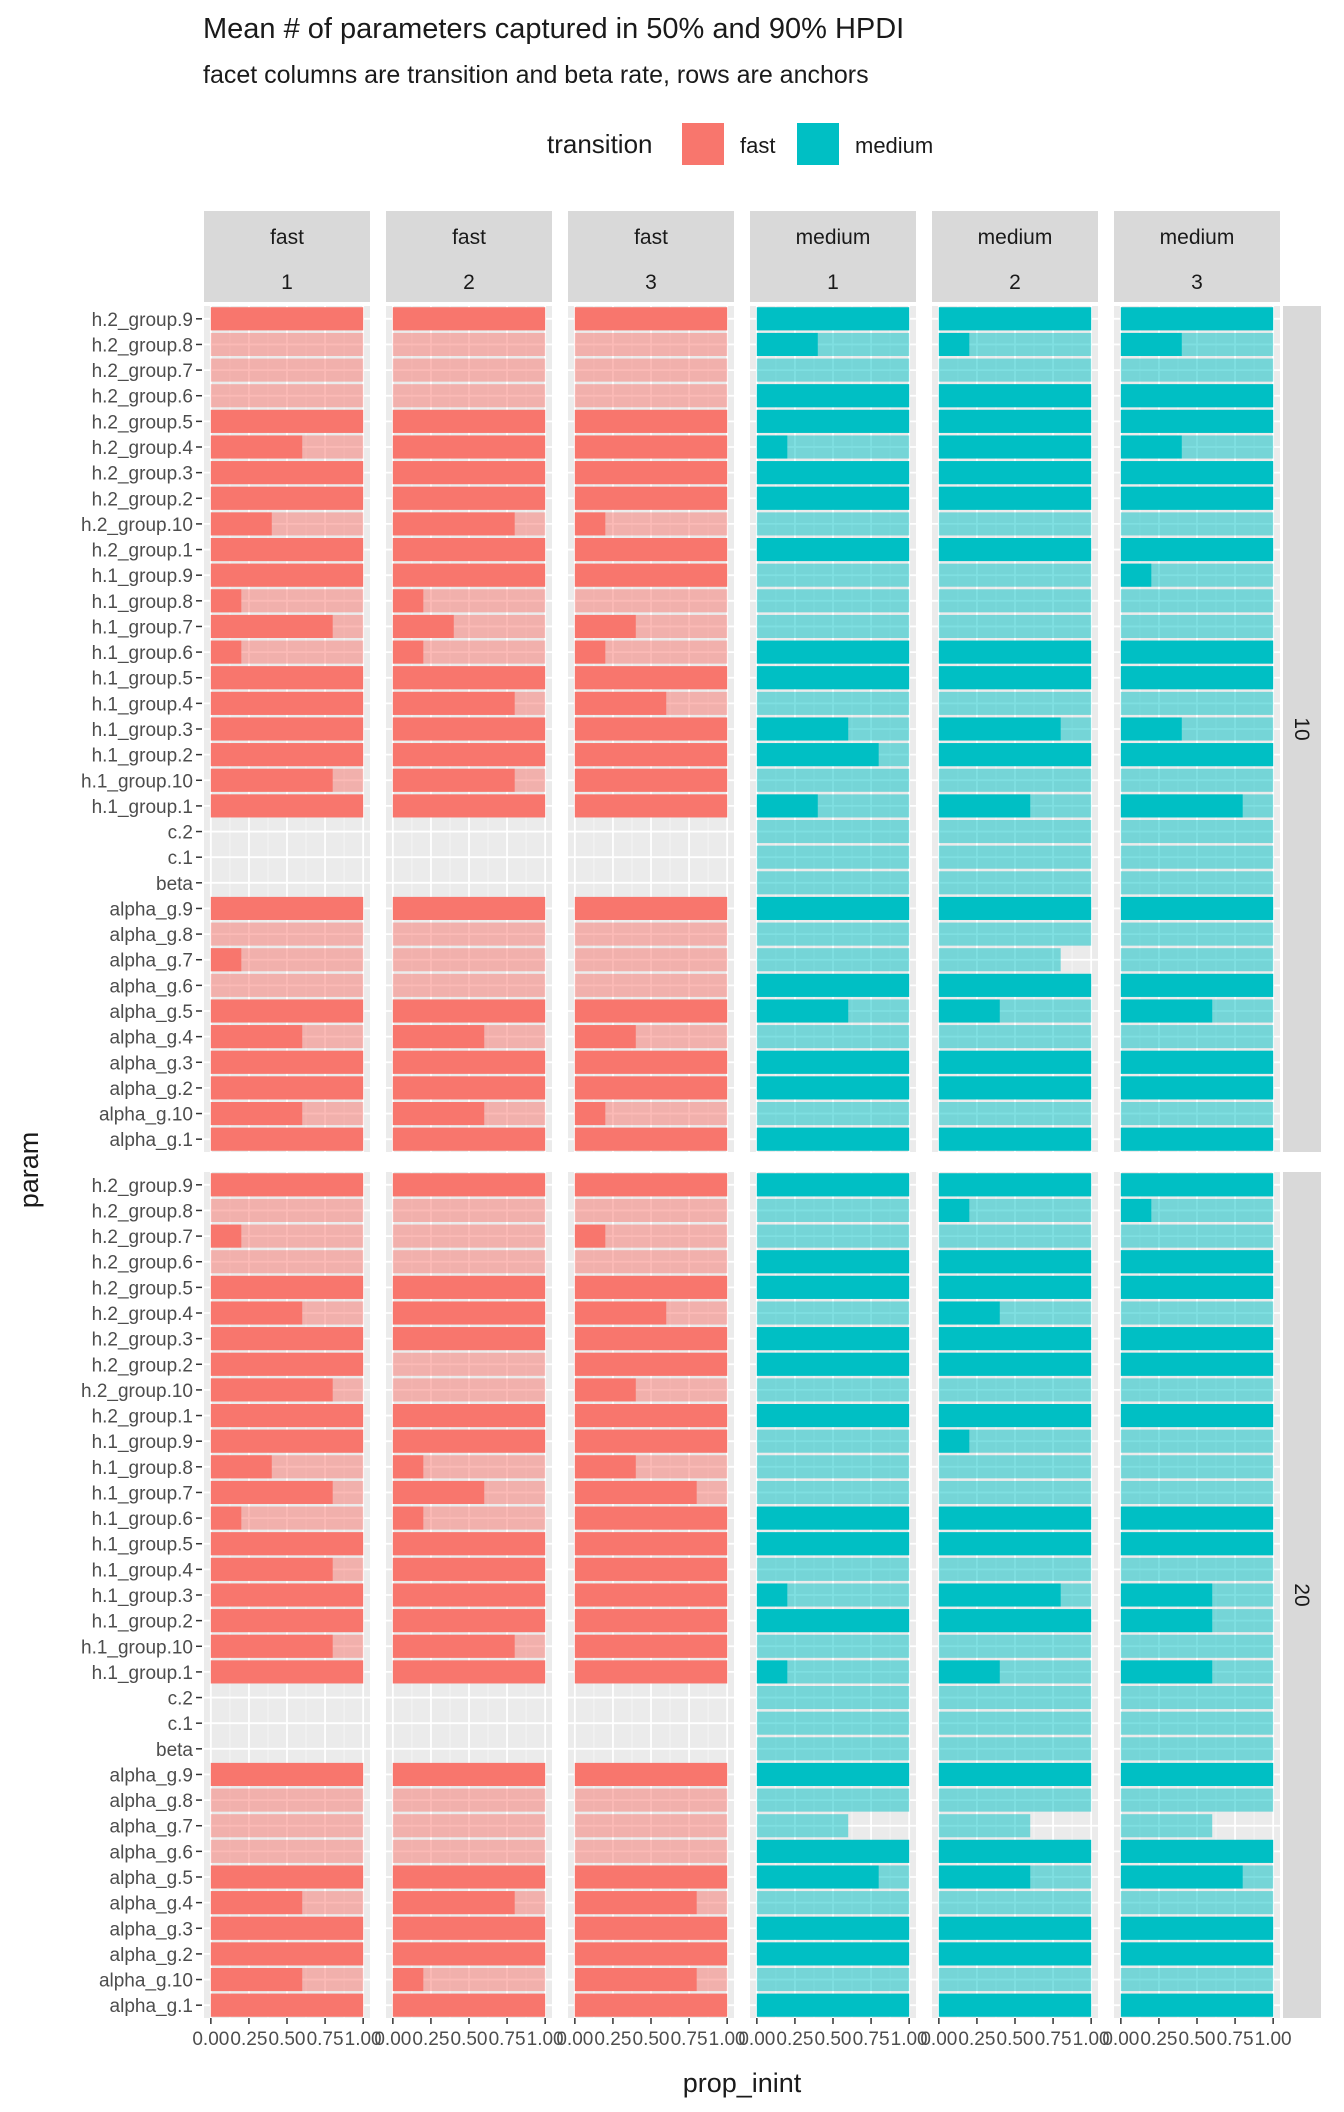 This screenshot has height=2112, width=1344. Describe the element at coordinates (180, 1724) in the screenshot. I see `y-tick-label: c.1` at that location.